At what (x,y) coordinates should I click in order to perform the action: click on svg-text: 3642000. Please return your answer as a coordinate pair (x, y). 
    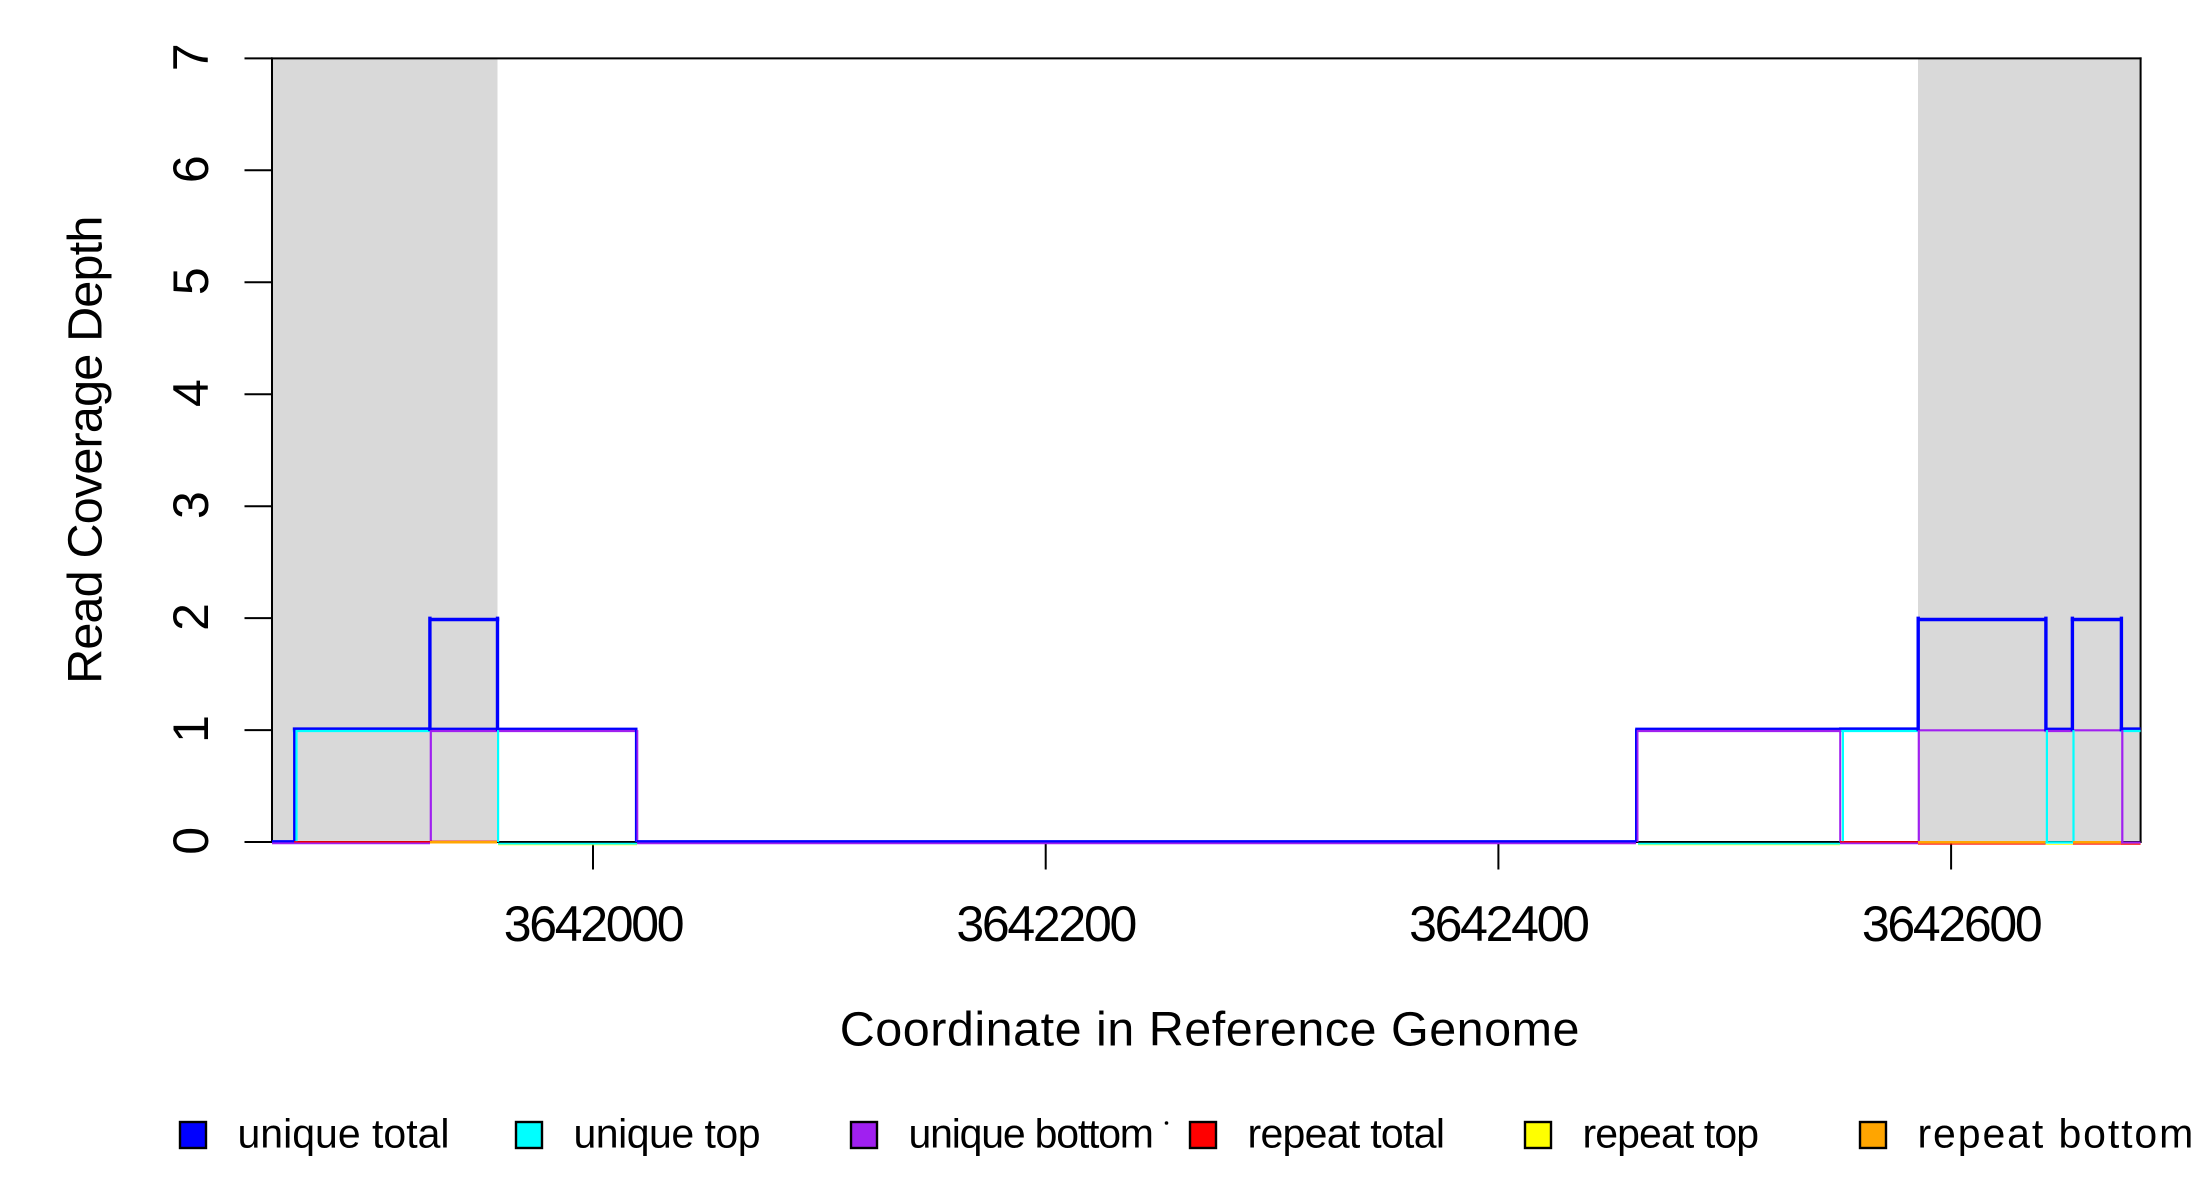
    Looking at the image, I should click on (593, 924).